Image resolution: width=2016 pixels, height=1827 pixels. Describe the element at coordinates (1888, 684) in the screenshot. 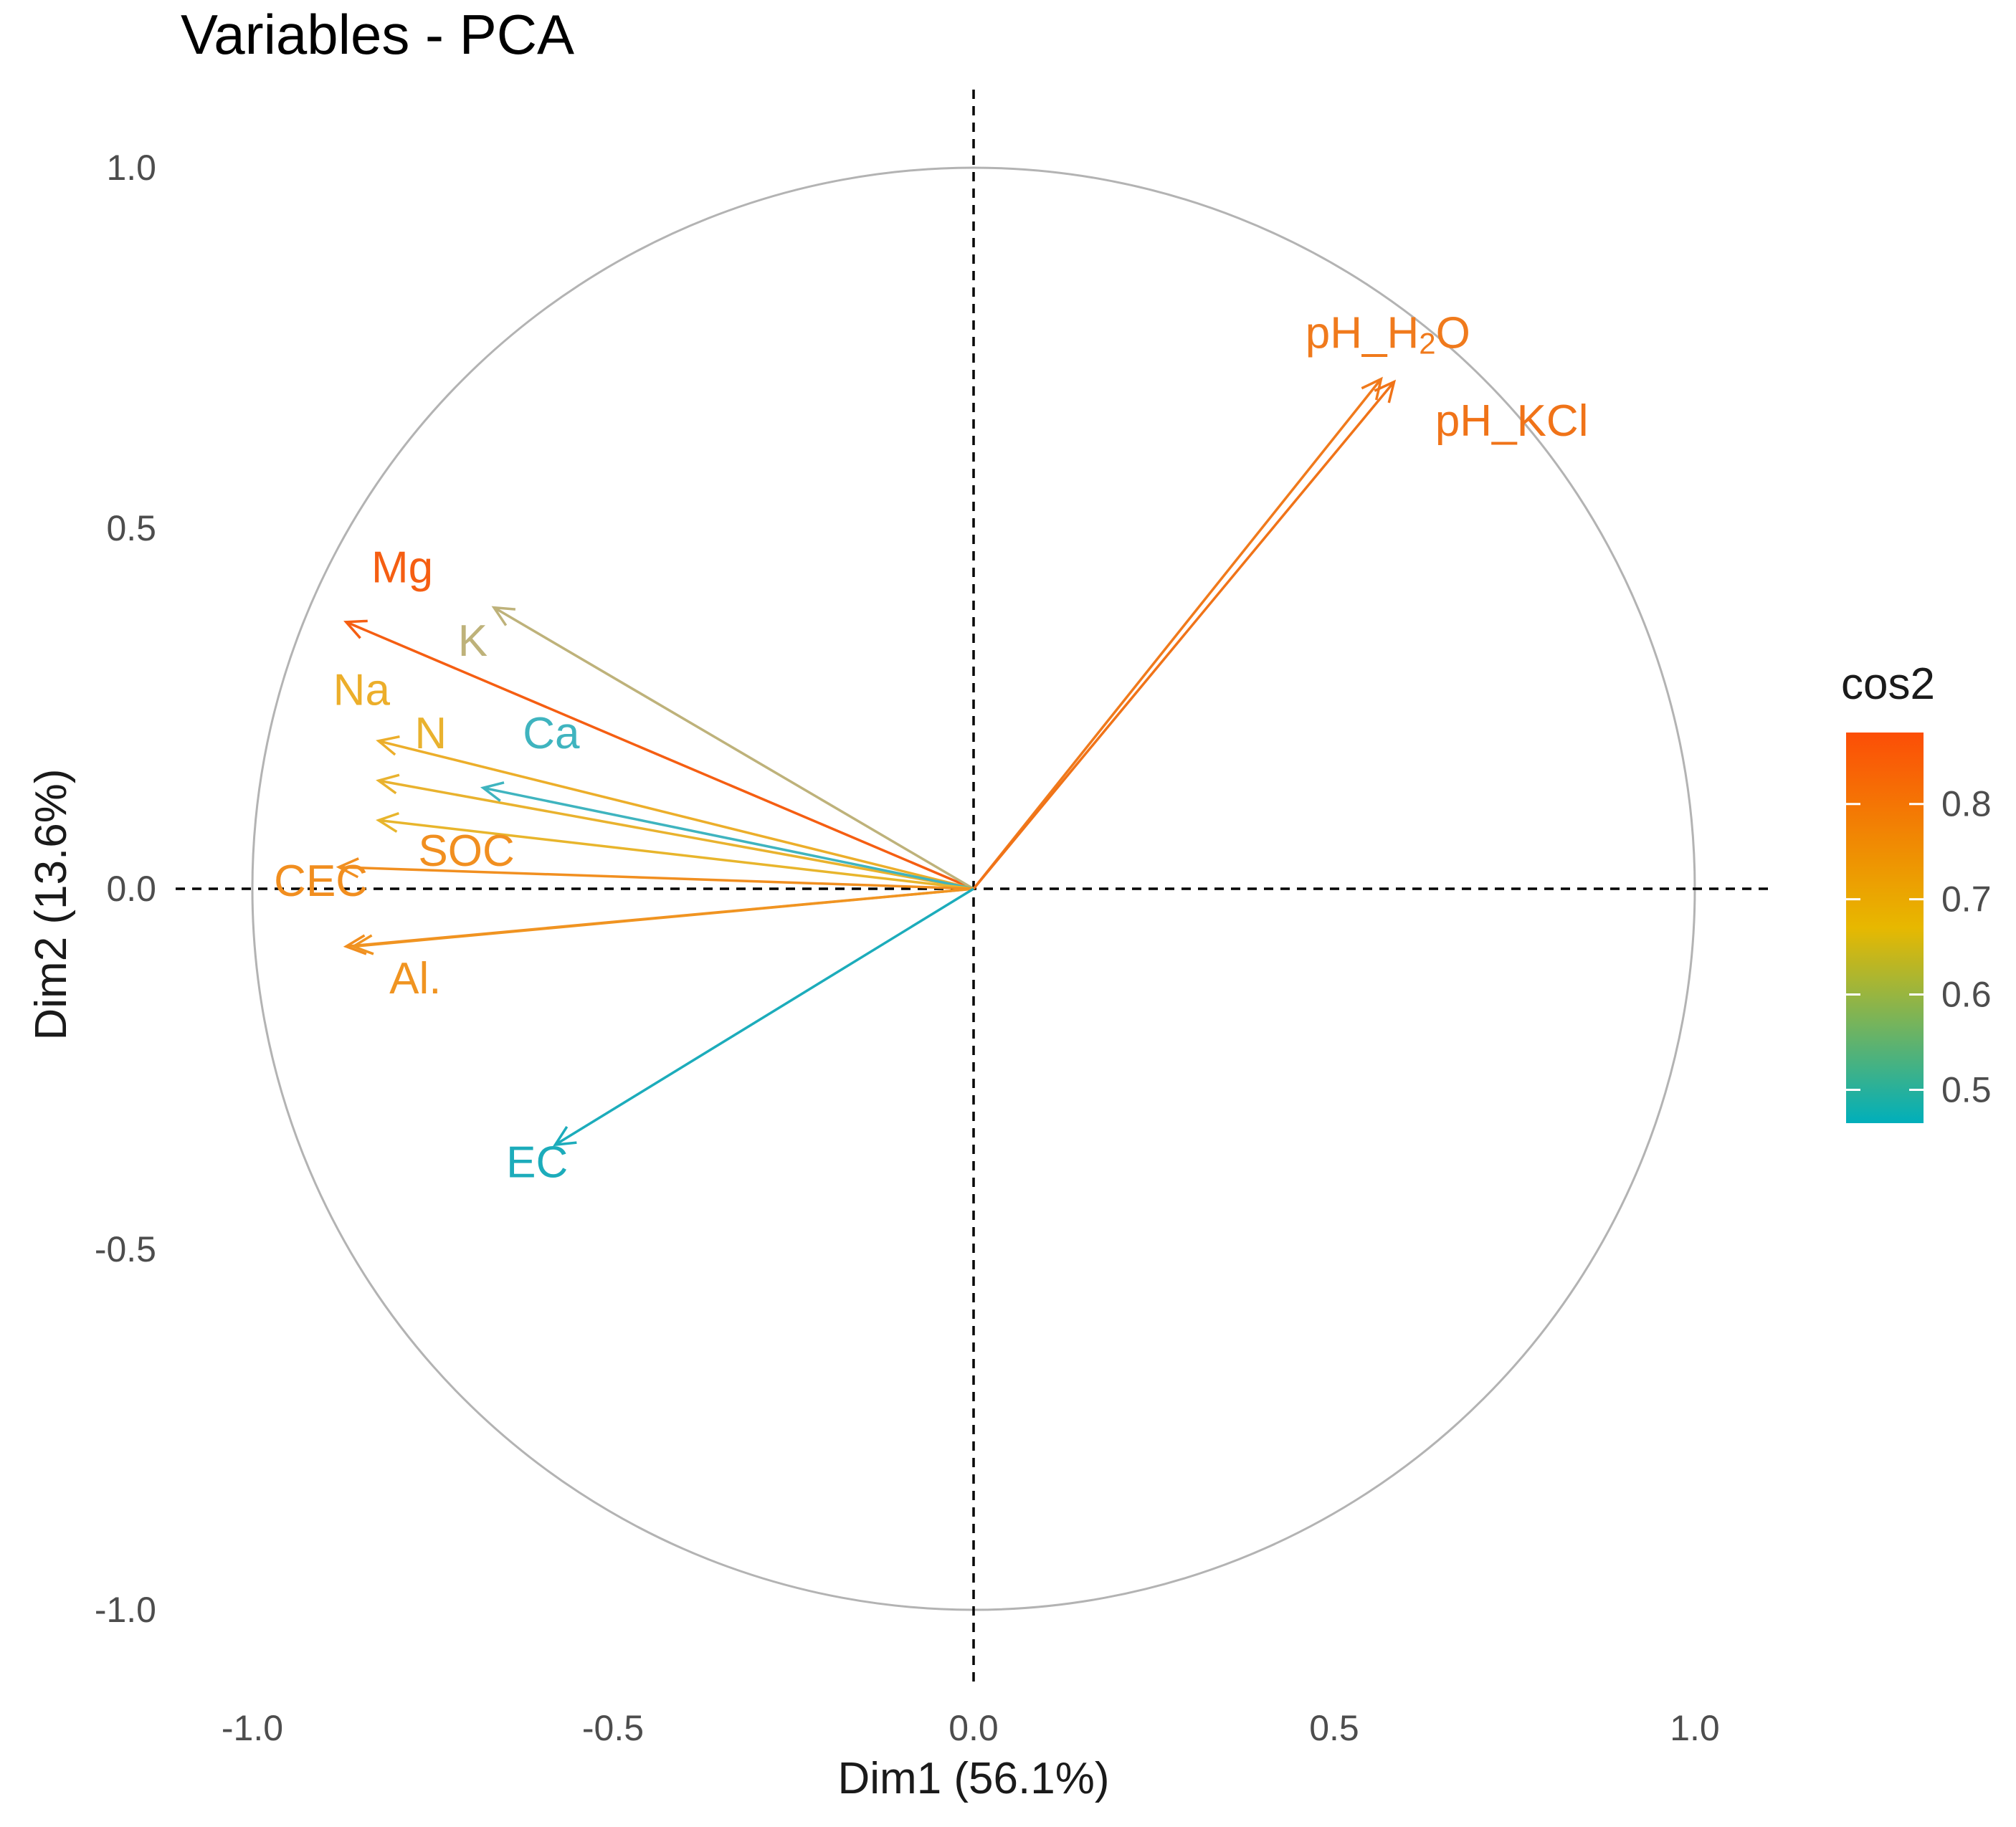

I see `legend-title: cos2` at that location.